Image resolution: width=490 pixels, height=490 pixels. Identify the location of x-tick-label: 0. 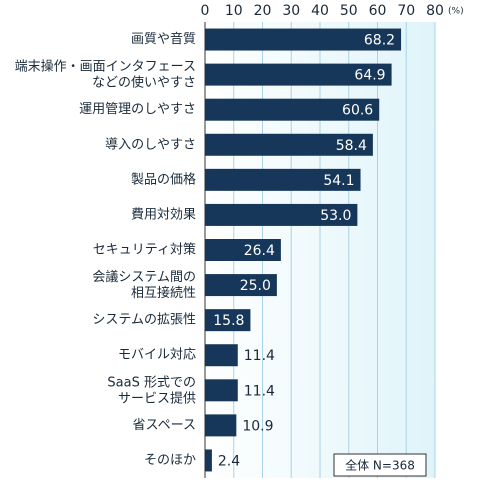
(205, 11).